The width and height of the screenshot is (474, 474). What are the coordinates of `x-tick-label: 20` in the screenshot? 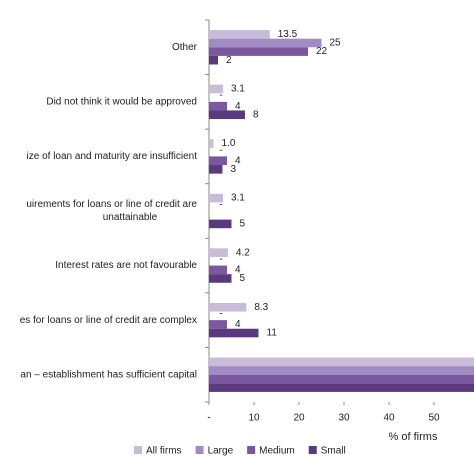 It's located at (299, 418).